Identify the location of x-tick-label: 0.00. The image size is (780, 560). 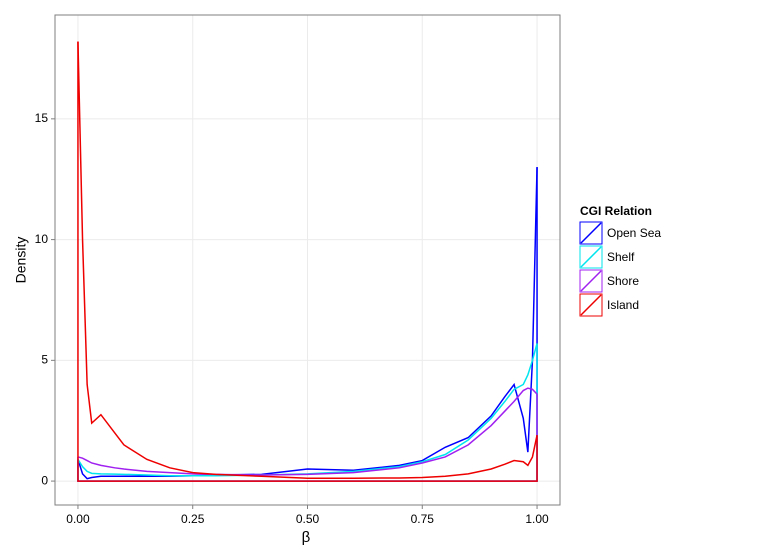
(78, 519).